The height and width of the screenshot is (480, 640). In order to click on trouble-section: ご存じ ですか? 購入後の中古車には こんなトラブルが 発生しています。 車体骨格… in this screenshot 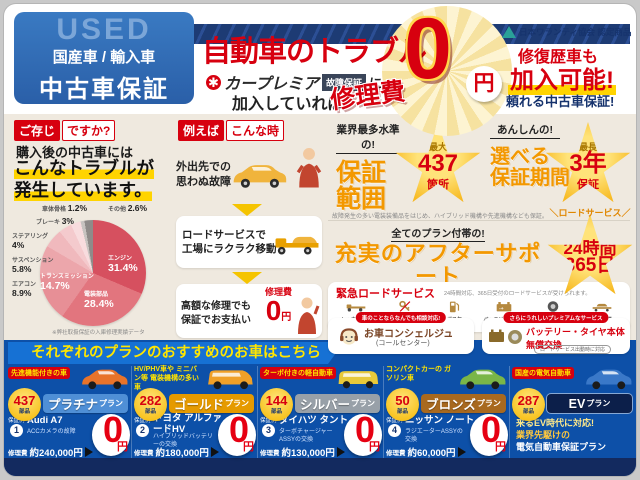, I will do `click(93, 227)`.